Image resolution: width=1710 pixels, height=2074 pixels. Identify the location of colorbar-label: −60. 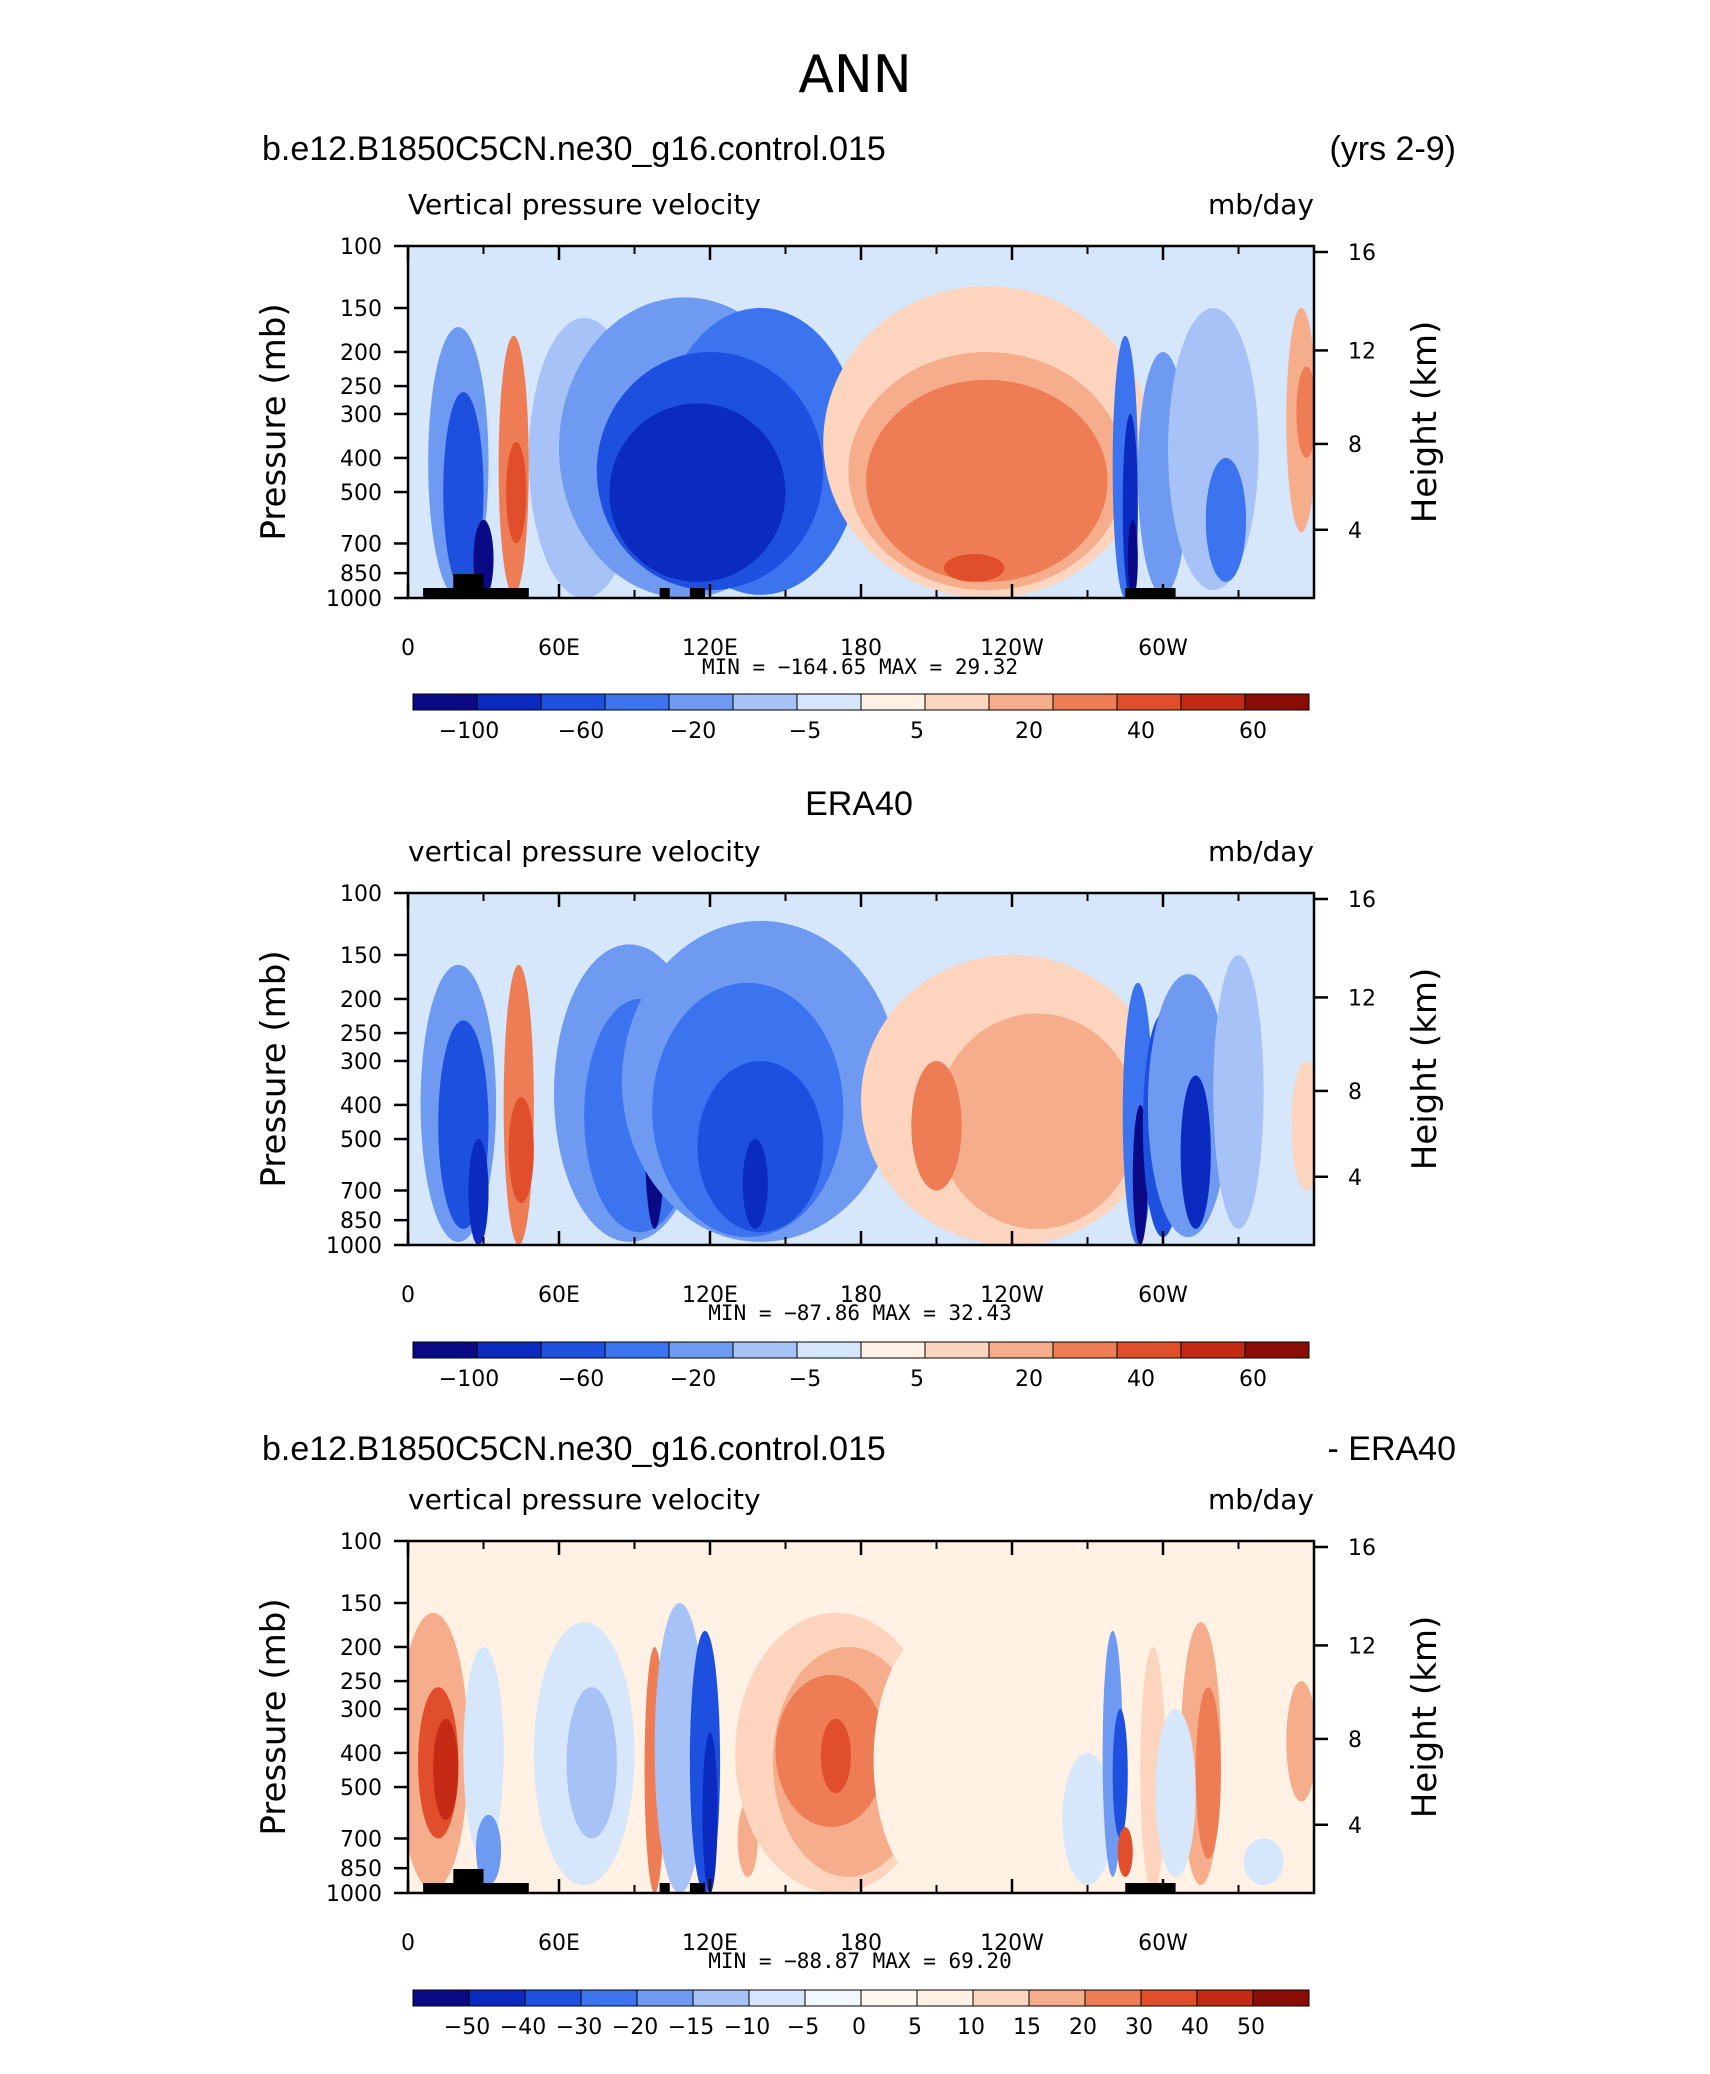
(581, 731).